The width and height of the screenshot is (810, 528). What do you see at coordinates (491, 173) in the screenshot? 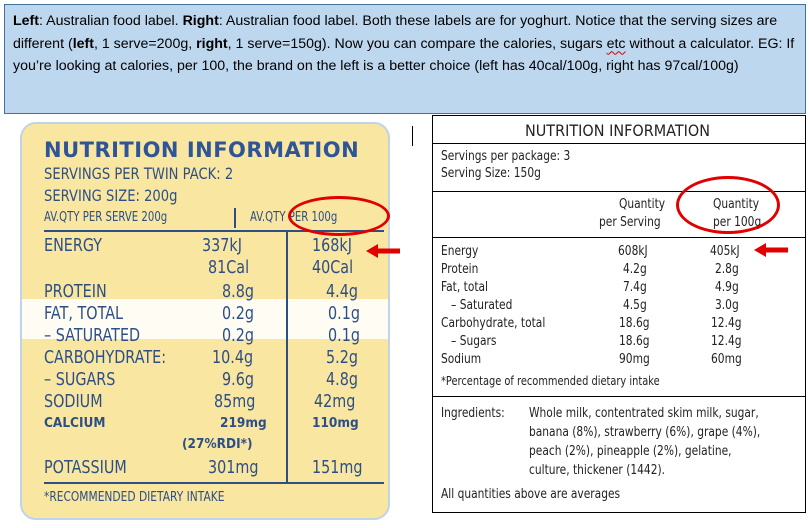
I see `right-serving-size: Serving Size: 150g` at bounding box center [491, 173].